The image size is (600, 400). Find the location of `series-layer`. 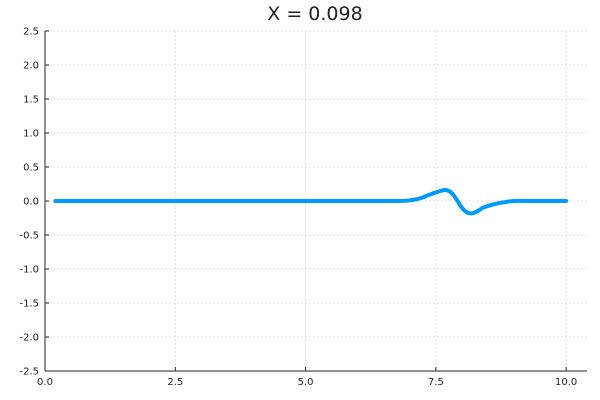

series-layer is located at coordinates (311, 201).